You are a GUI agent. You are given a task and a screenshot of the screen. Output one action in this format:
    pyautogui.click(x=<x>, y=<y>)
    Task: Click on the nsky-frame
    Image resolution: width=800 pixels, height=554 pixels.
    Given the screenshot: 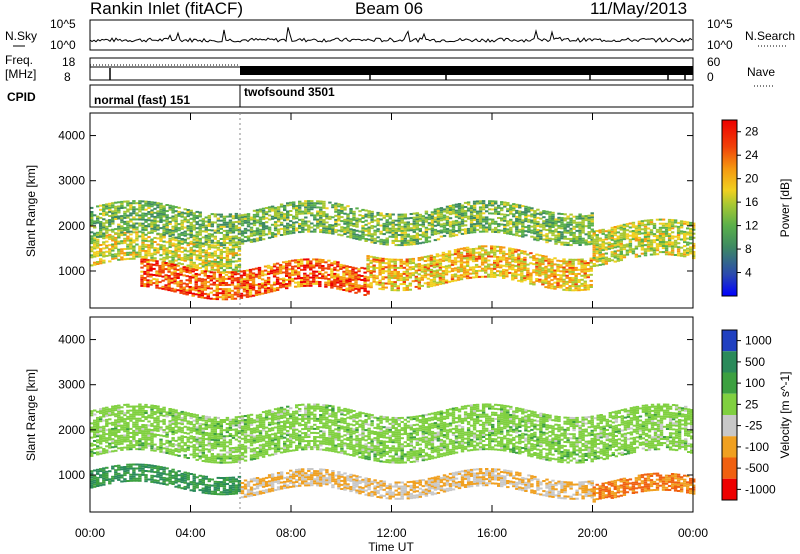 What is the action you would take?
    pyautogui.click(x=391, y=35)
    